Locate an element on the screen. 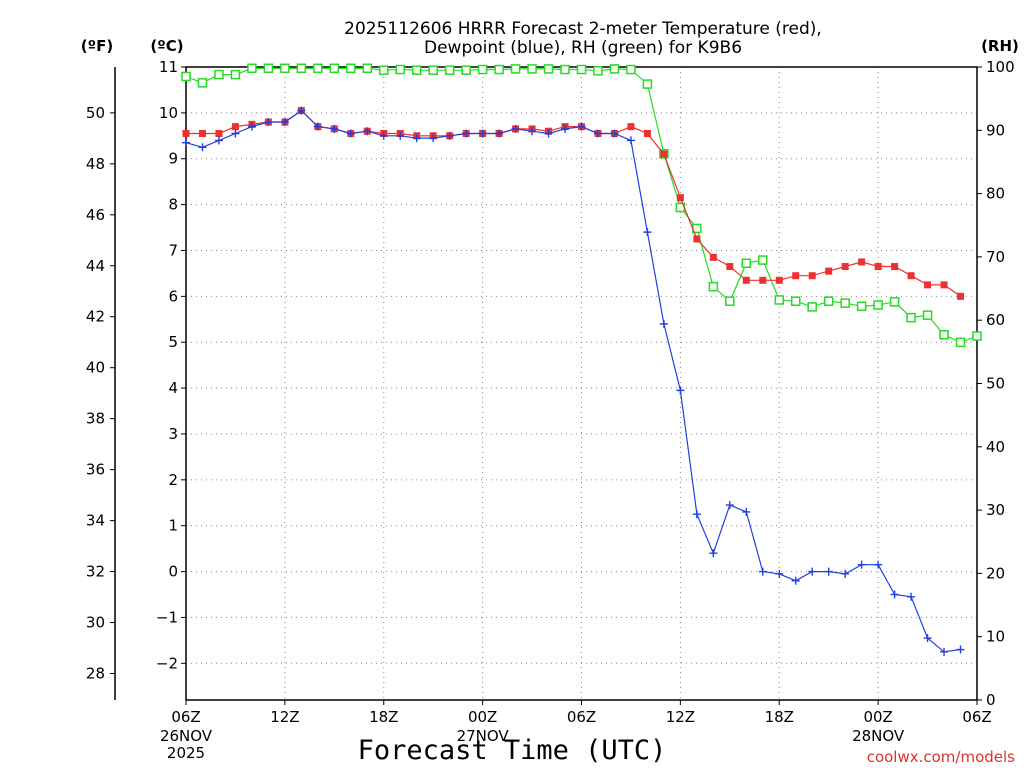 This screenshot has width=1024, height=768. credit-text: coolwx.com/models is located at coordinates (941, 757).